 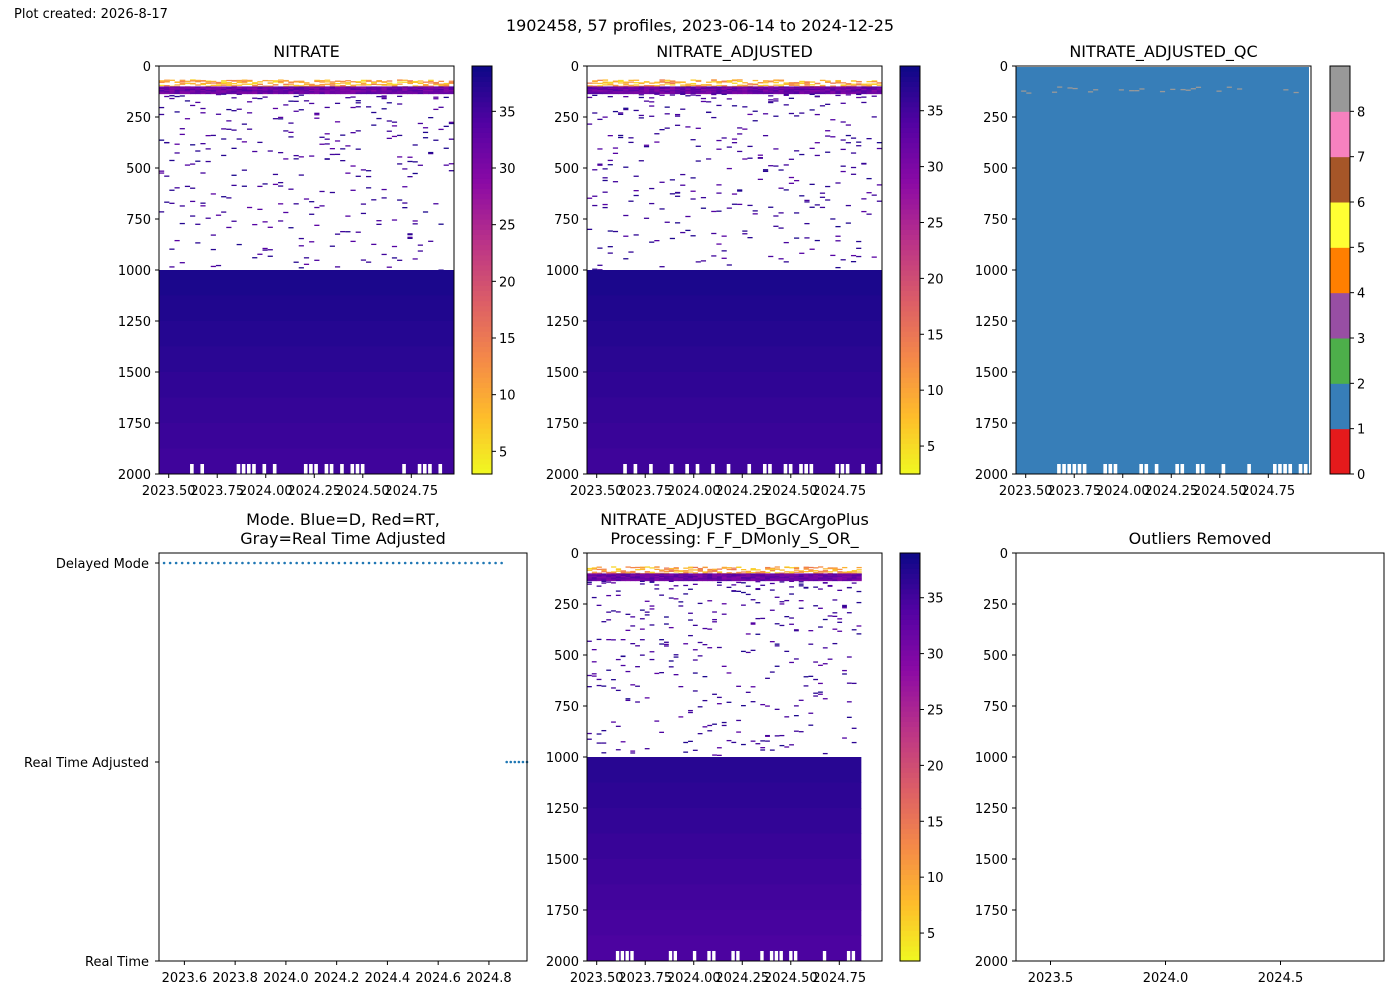 What do you see at coordinates (482, 130) in the screenshot?
I see `nitrate-colorbar-band` at bounding box center [482, 130].